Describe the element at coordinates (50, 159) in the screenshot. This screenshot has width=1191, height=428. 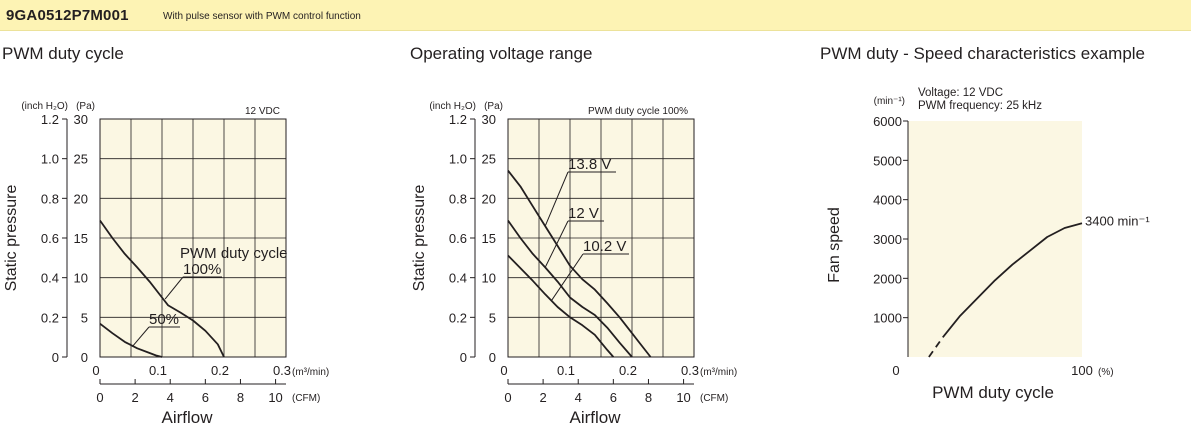
I see `chart-1-y2tick-label: 1.0` at that location.